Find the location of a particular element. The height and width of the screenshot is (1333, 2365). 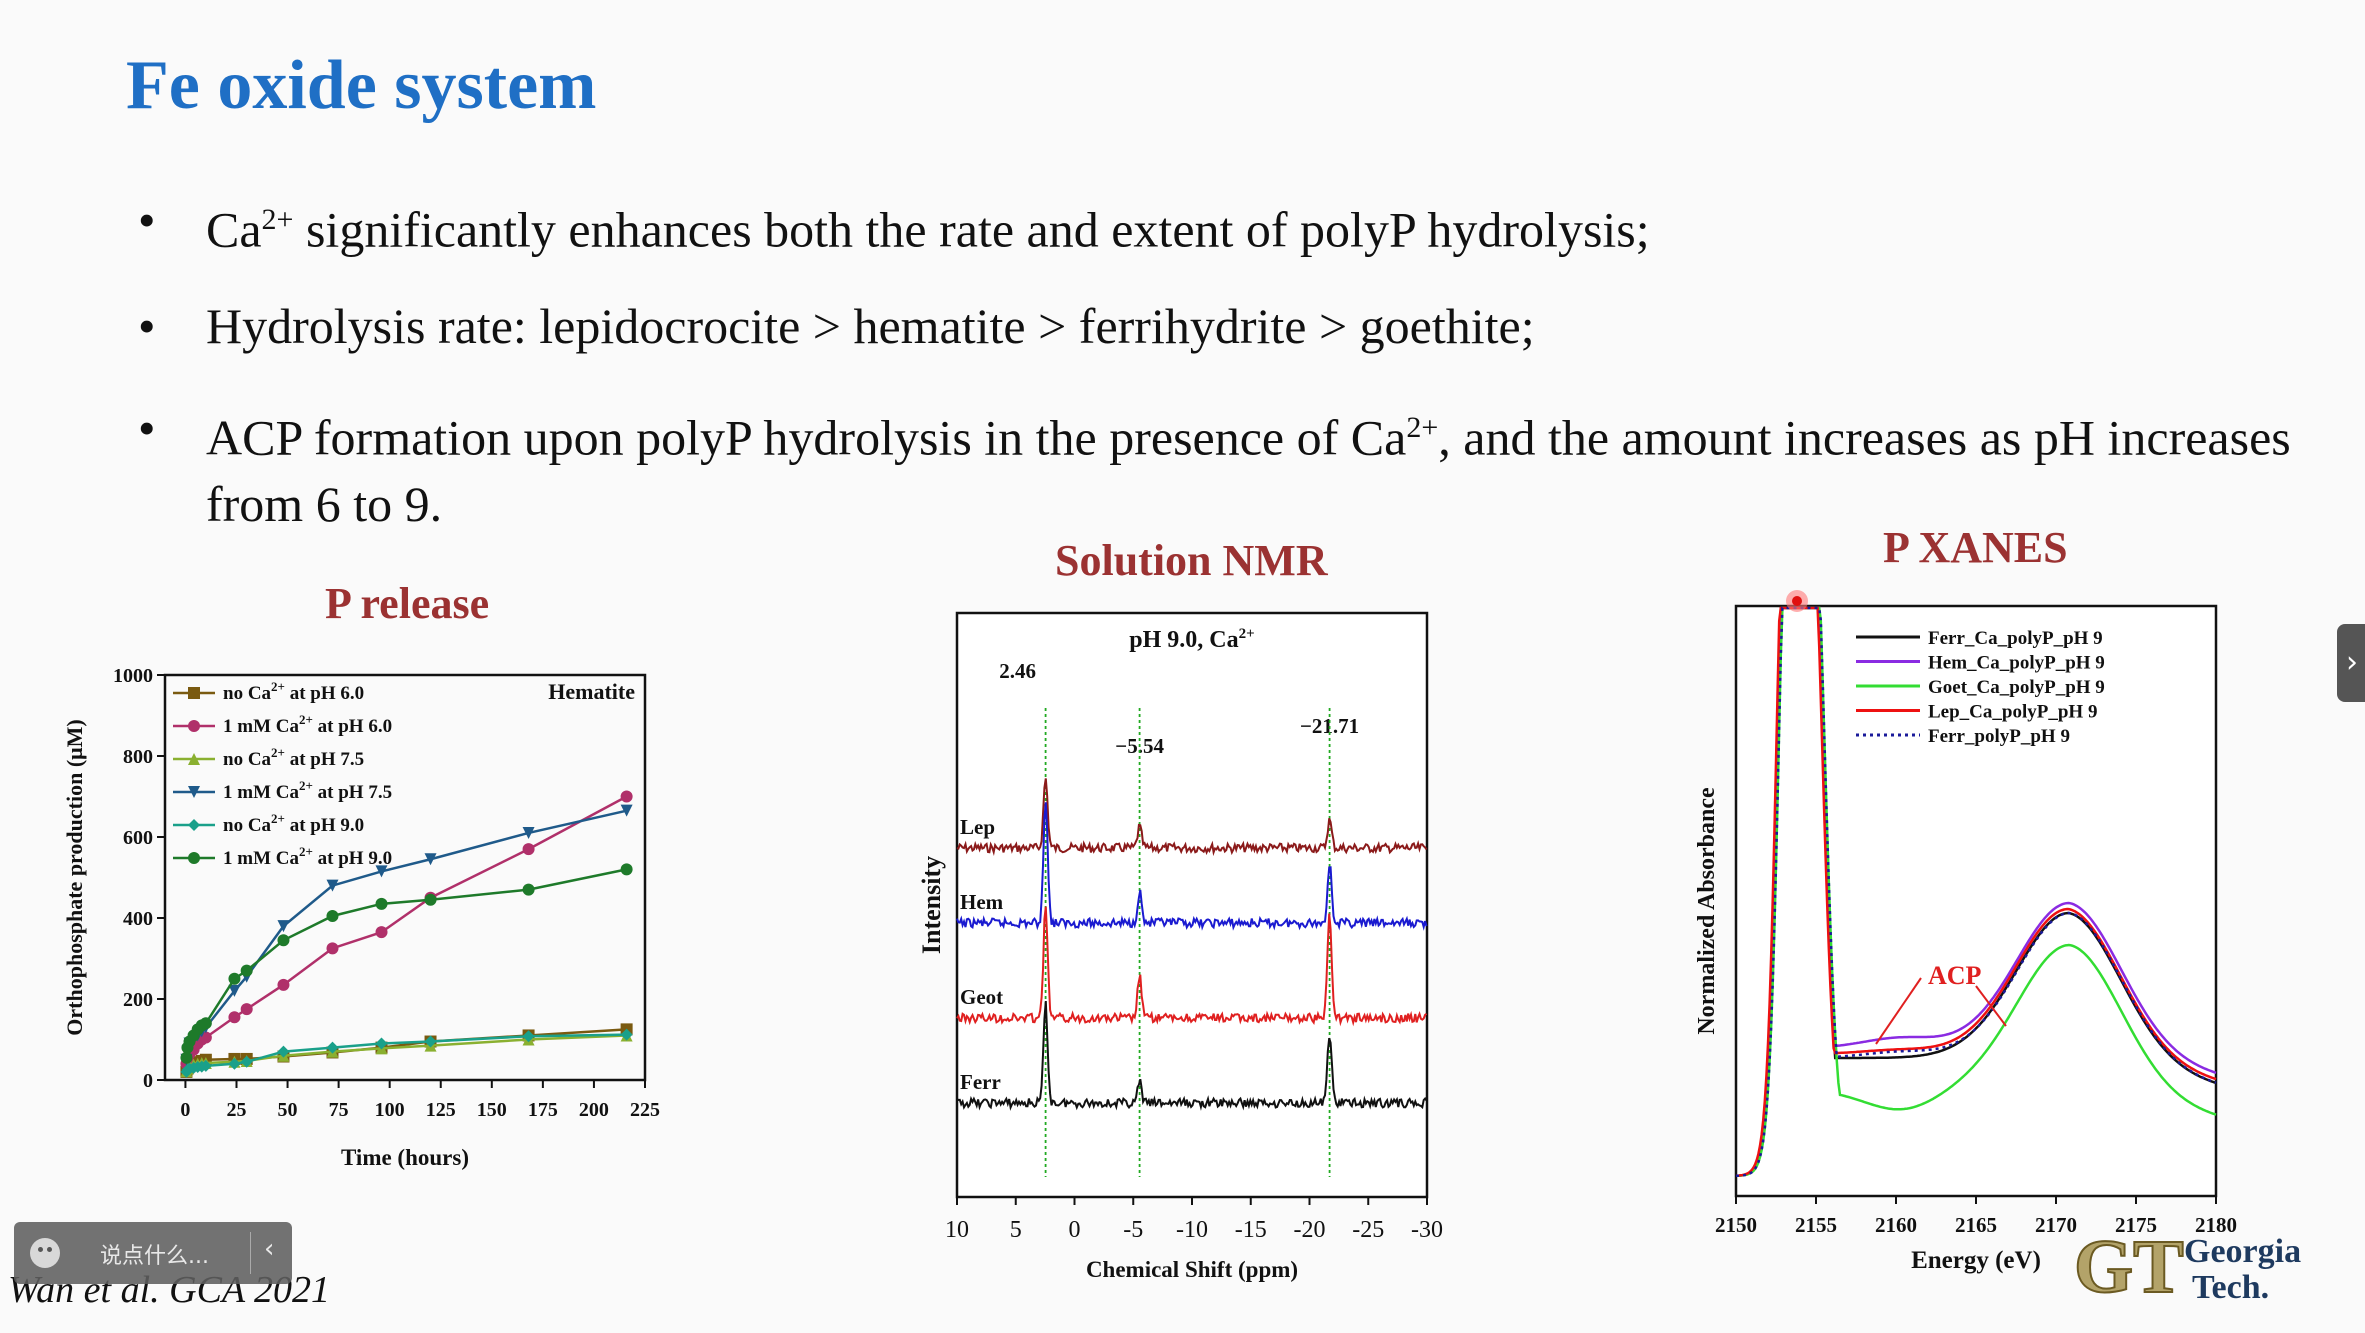

x-tick-label: -10 is located at coordinates (1192, 1230).